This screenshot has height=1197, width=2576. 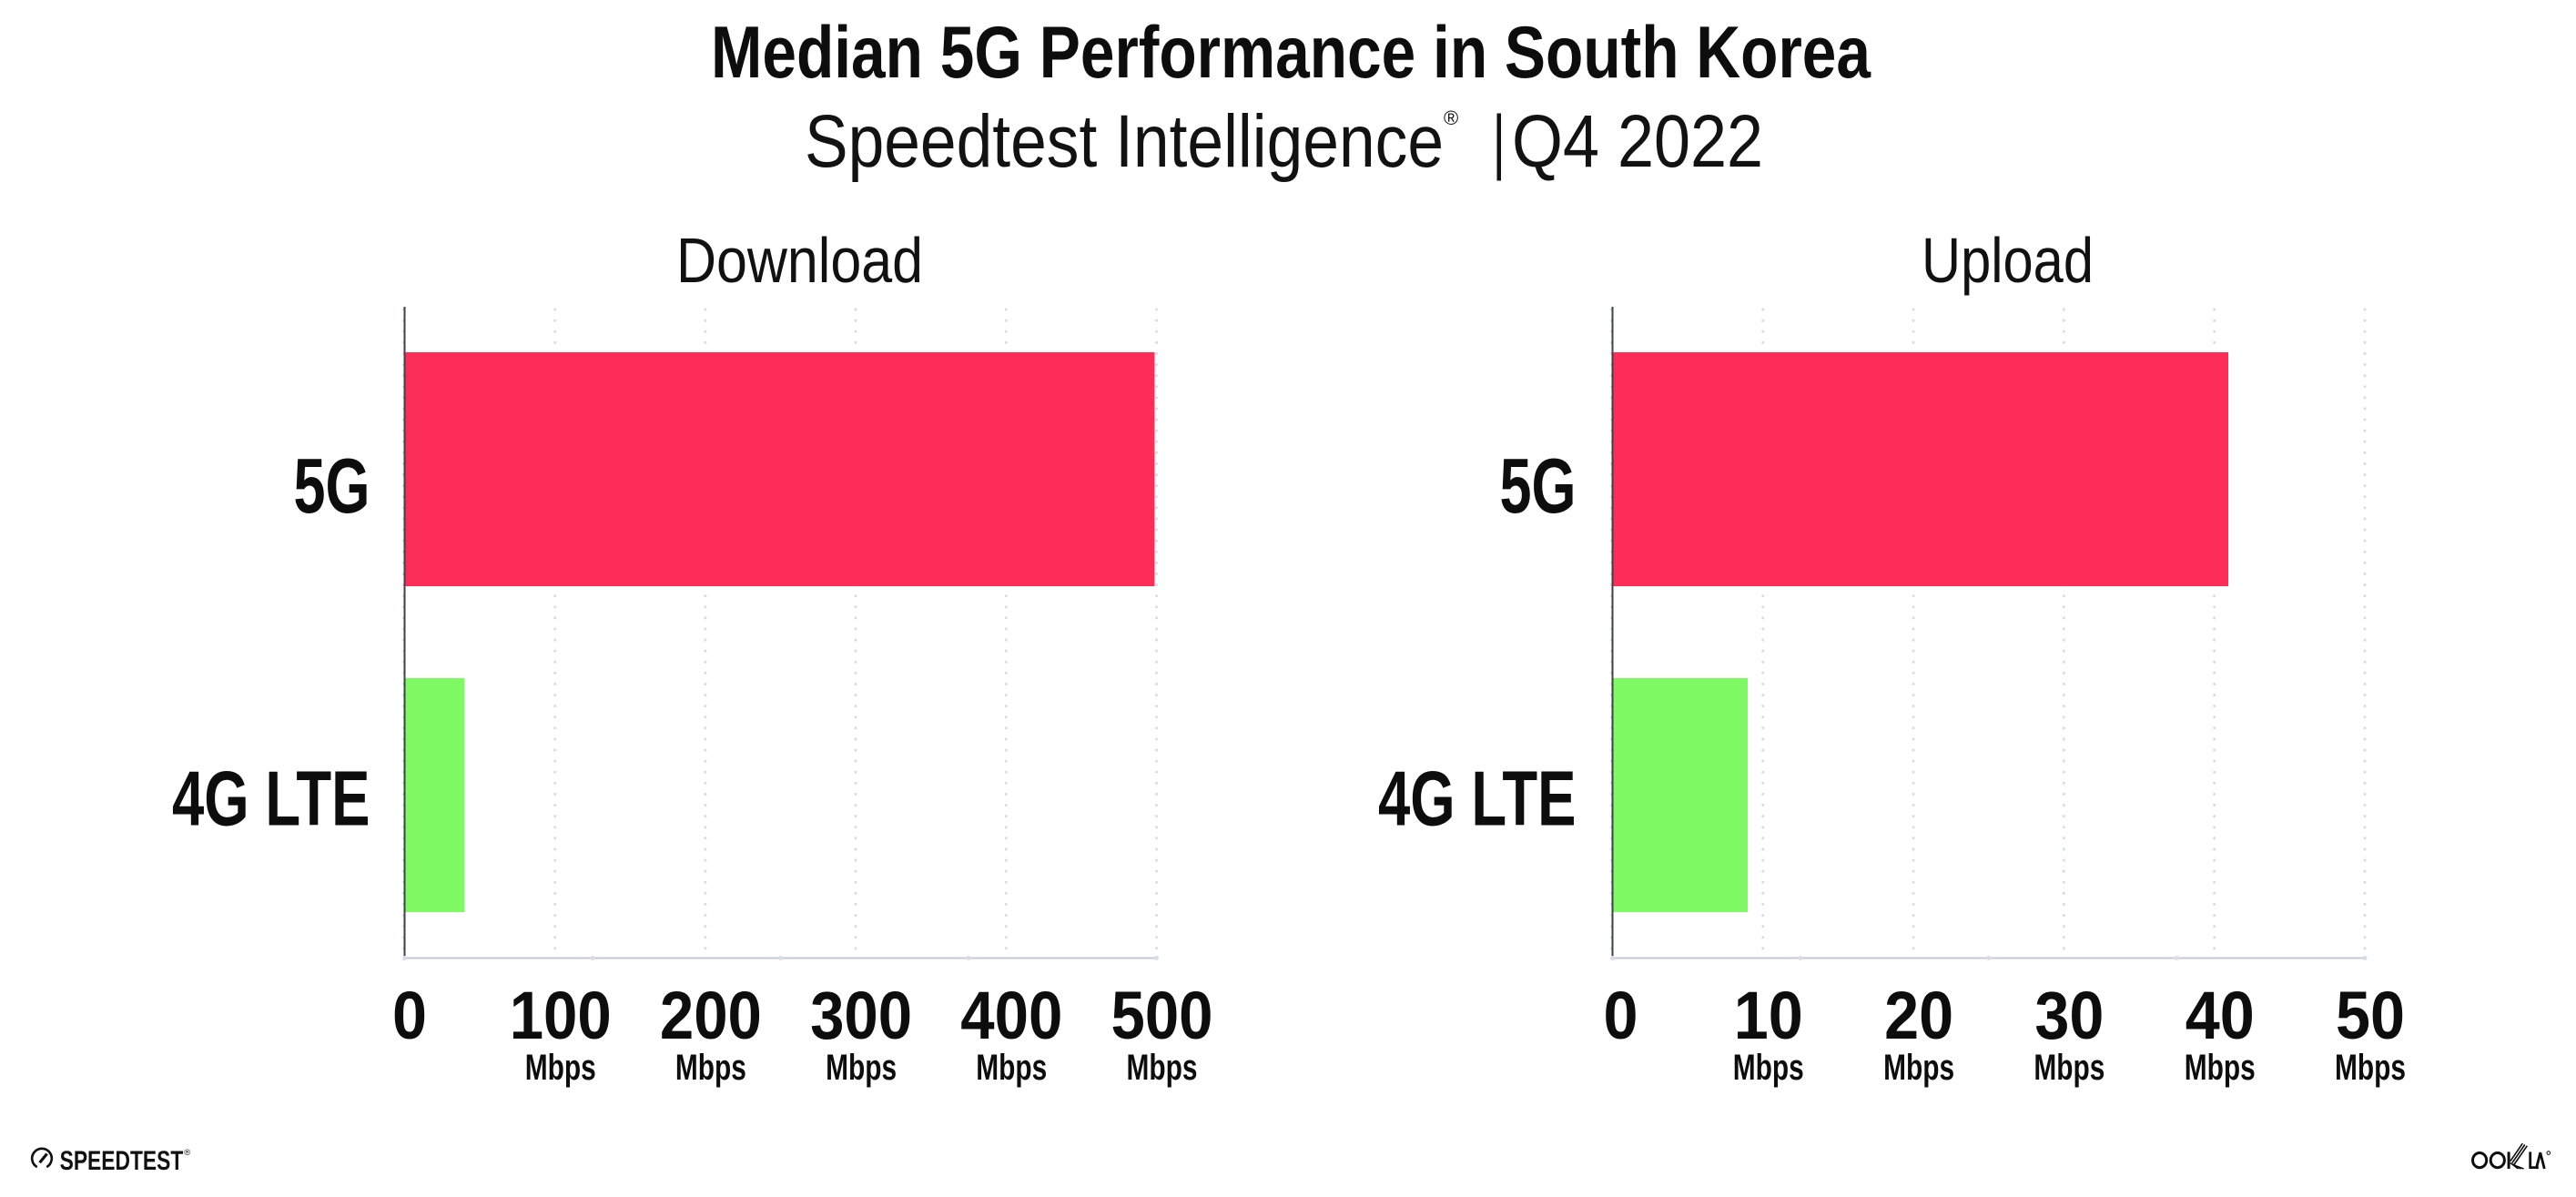 I want to click on svg-text: 100, so click(x=561, y=1015).